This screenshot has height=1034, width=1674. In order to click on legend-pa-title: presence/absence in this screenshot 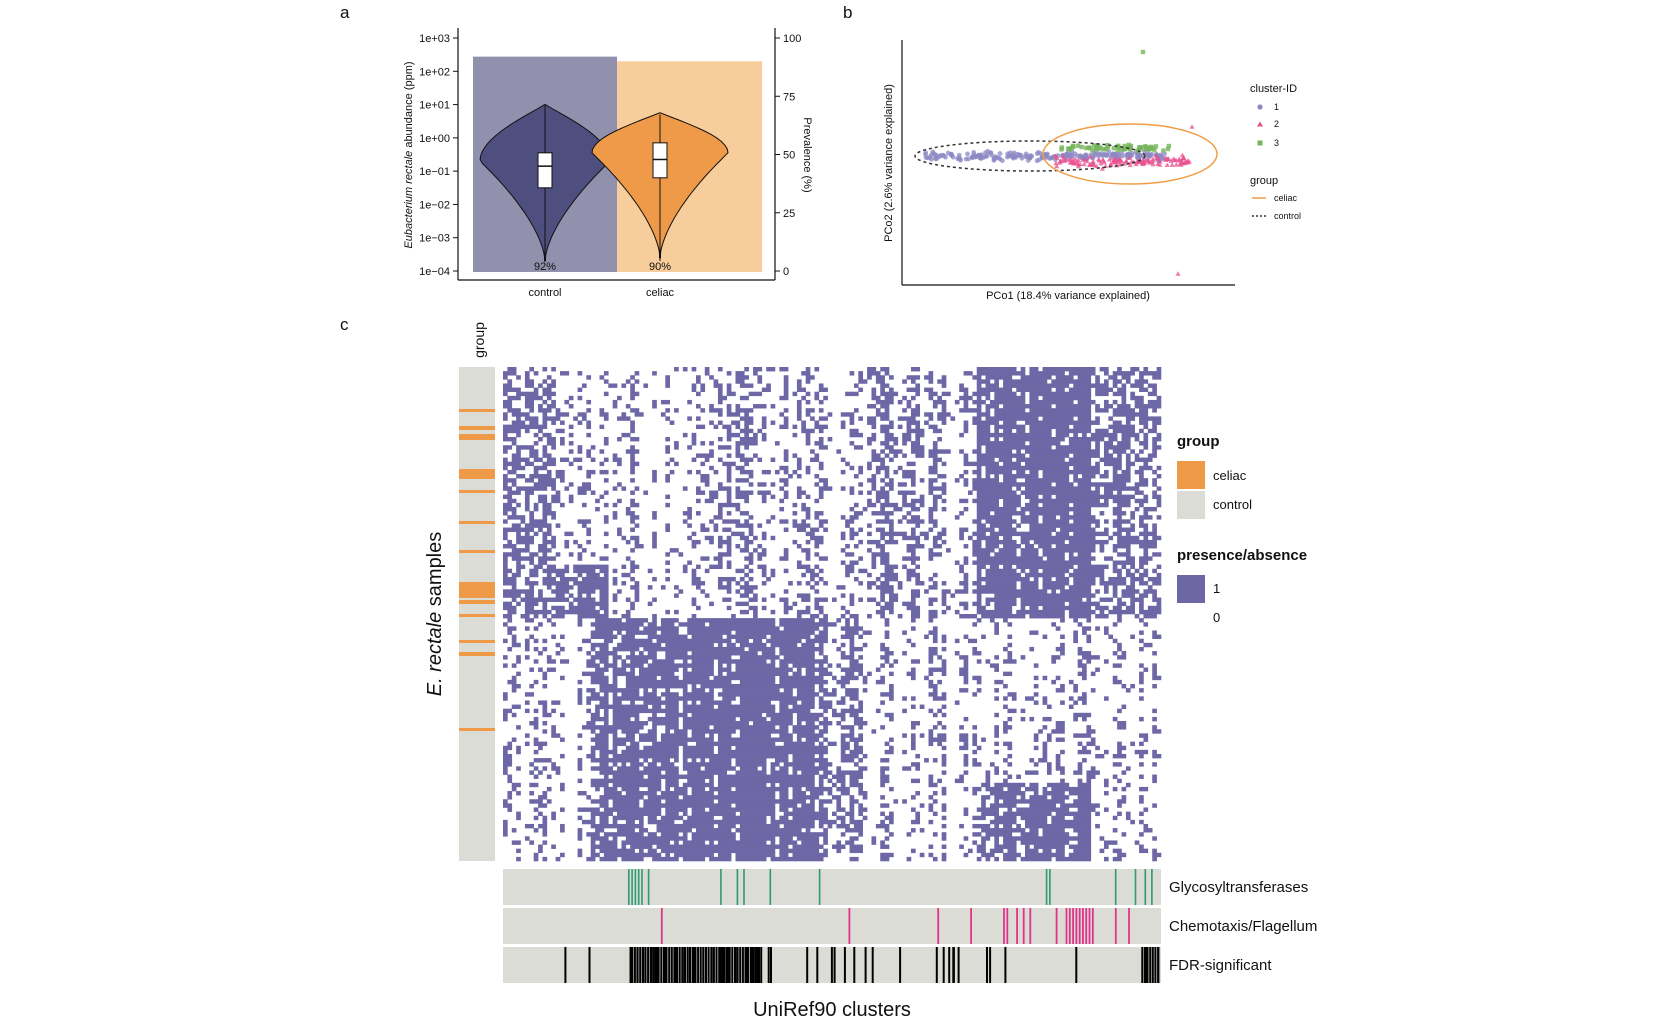, I will do `click(1242, 555)`.